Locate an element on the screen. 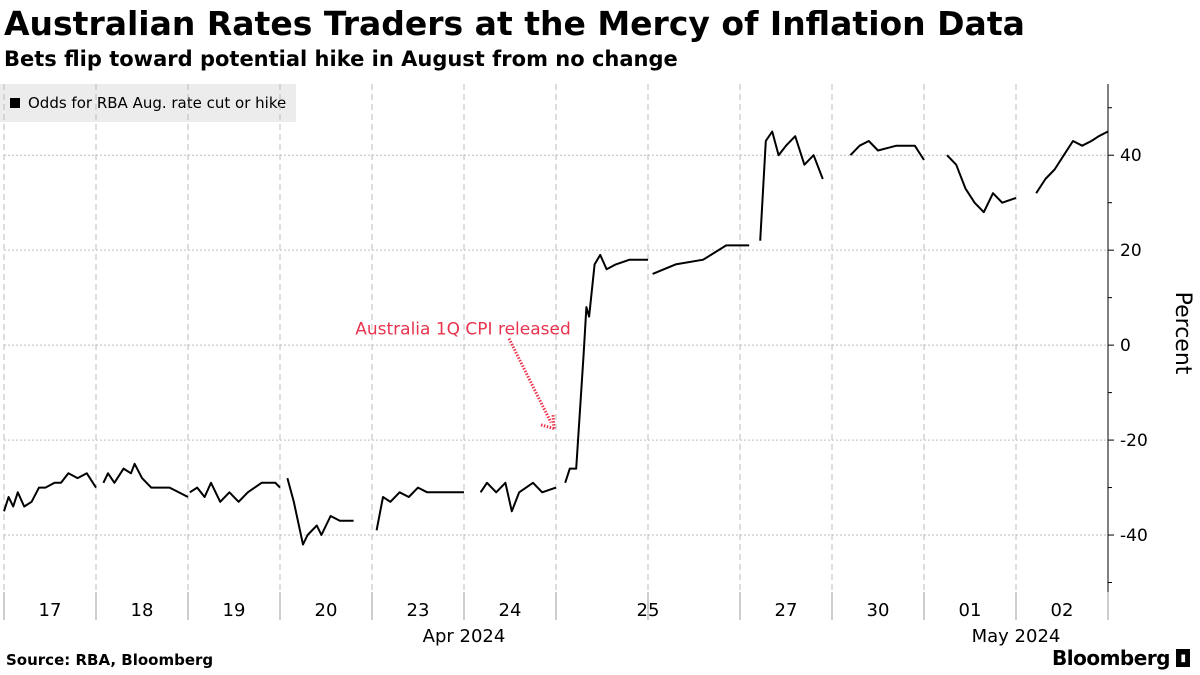 This screenshot has height=675, width=1200. y-tick-label: -20 is located at coordinates (1134, 441).